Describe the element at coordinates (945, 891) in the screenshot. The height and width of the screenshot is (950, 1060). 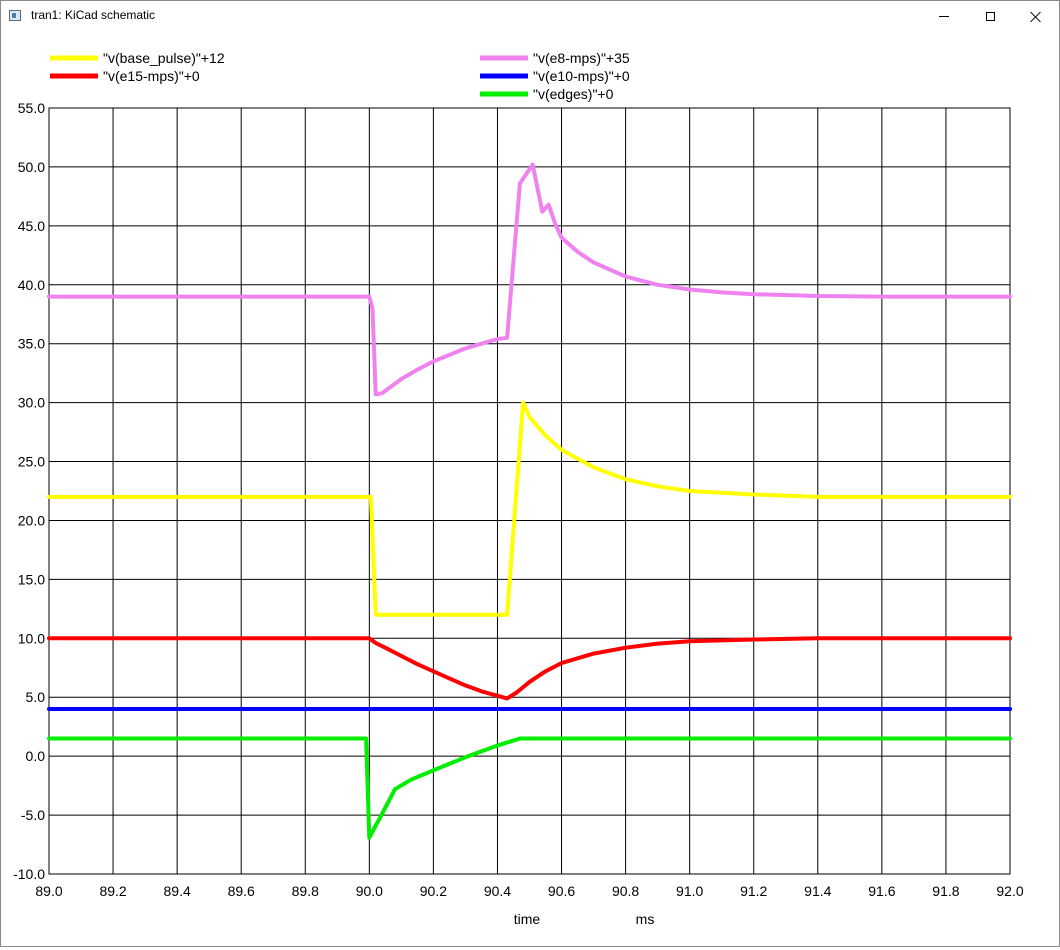
I see `x-tick-label: 91.8` at that location.